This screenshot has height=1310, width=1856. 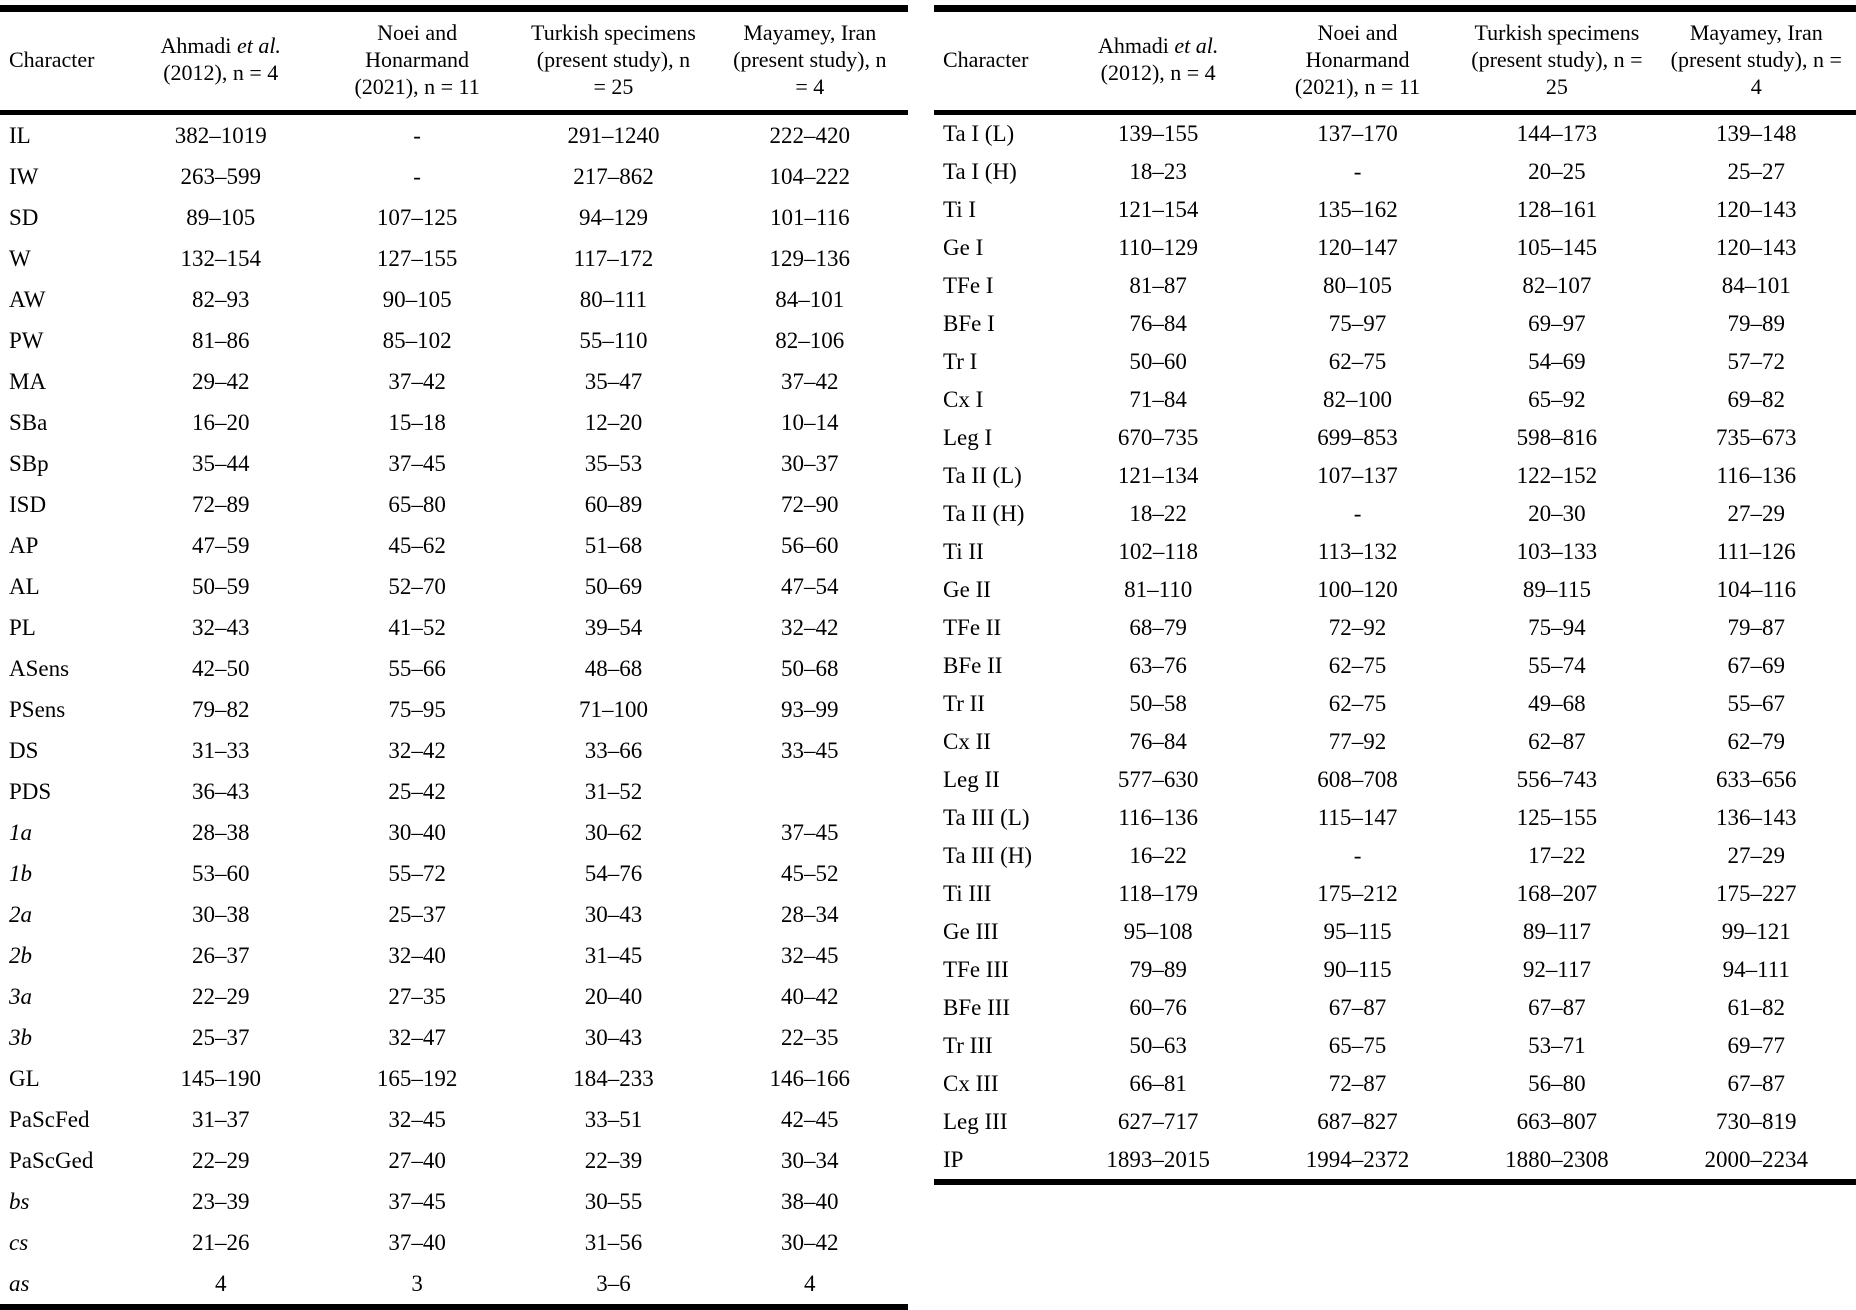 What do you see at coordinates (221, 299) in the screenshot?
I see `value-cell: 82–93` at bounding box center [221, 299].